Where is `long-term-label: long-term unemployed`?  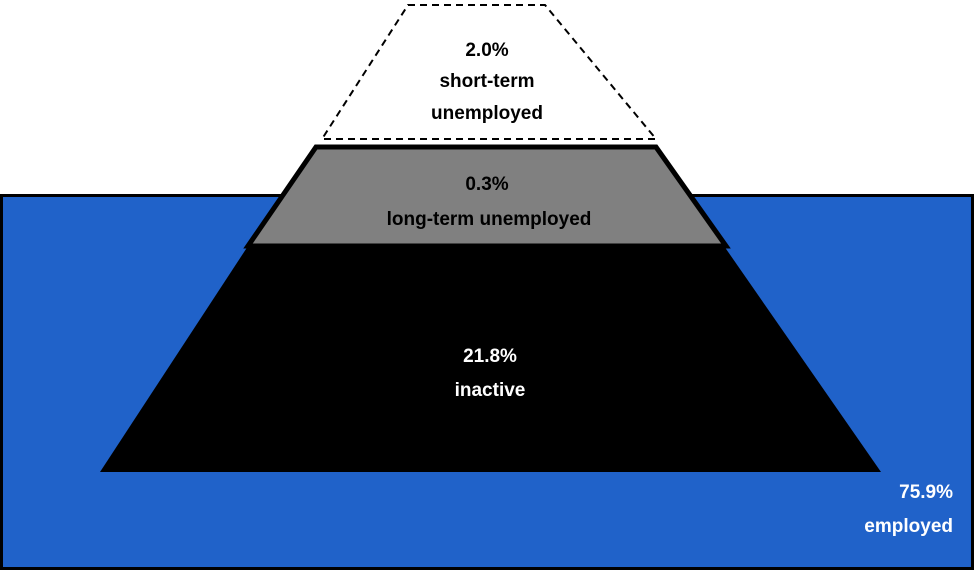
long-term-label: long-term unemployed is located at coordinates (489, 219).